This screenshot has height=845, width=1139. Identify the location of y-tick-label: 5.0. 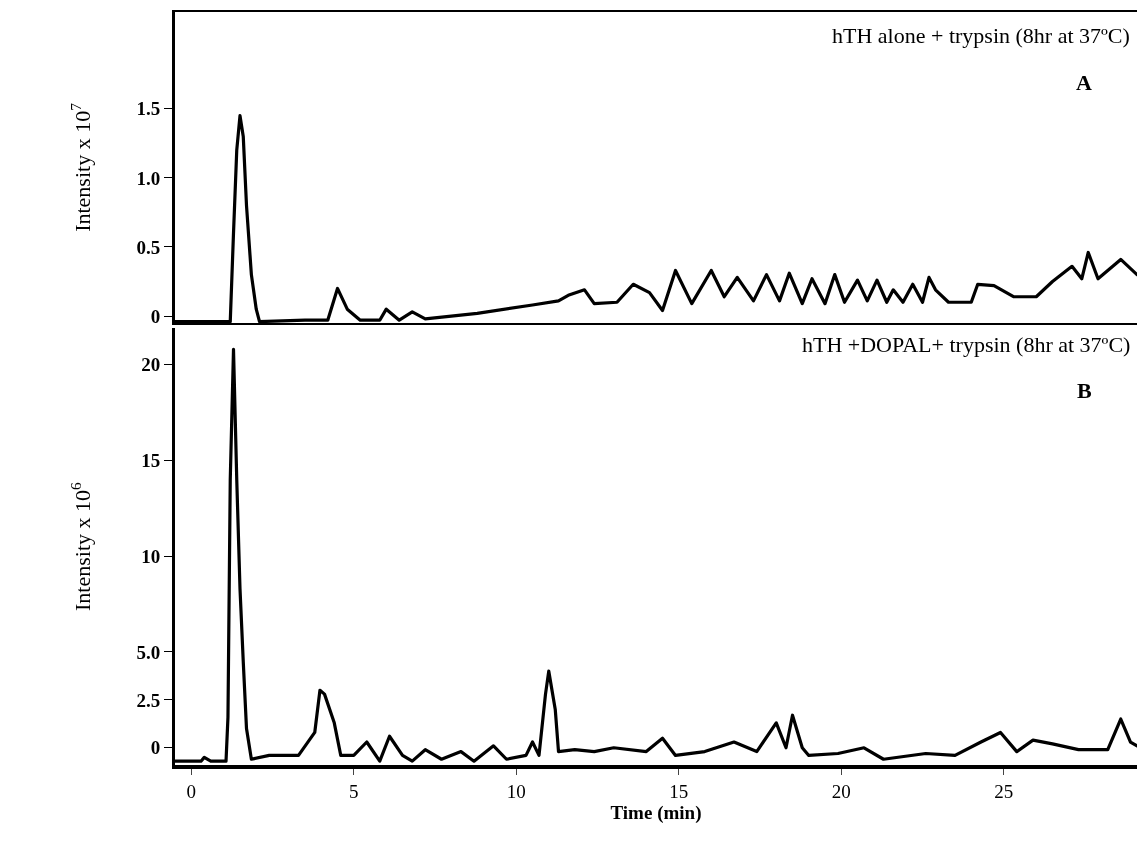
(148, 652).